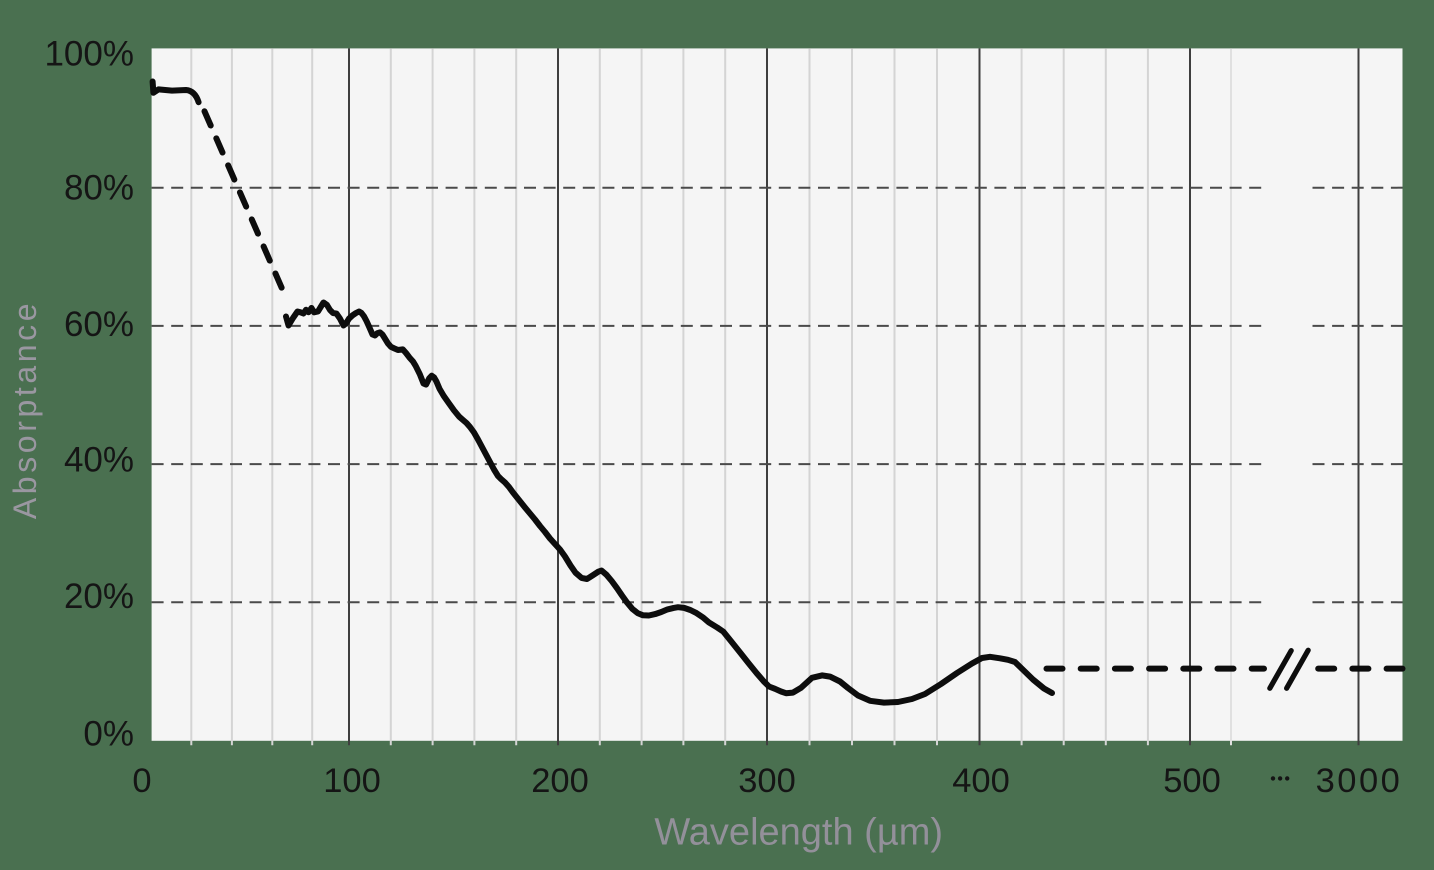 The image size is (1434, 870). Describe the element at coordinates (981, 781) in the screenshot. I see `svg-text: 400` at that location.